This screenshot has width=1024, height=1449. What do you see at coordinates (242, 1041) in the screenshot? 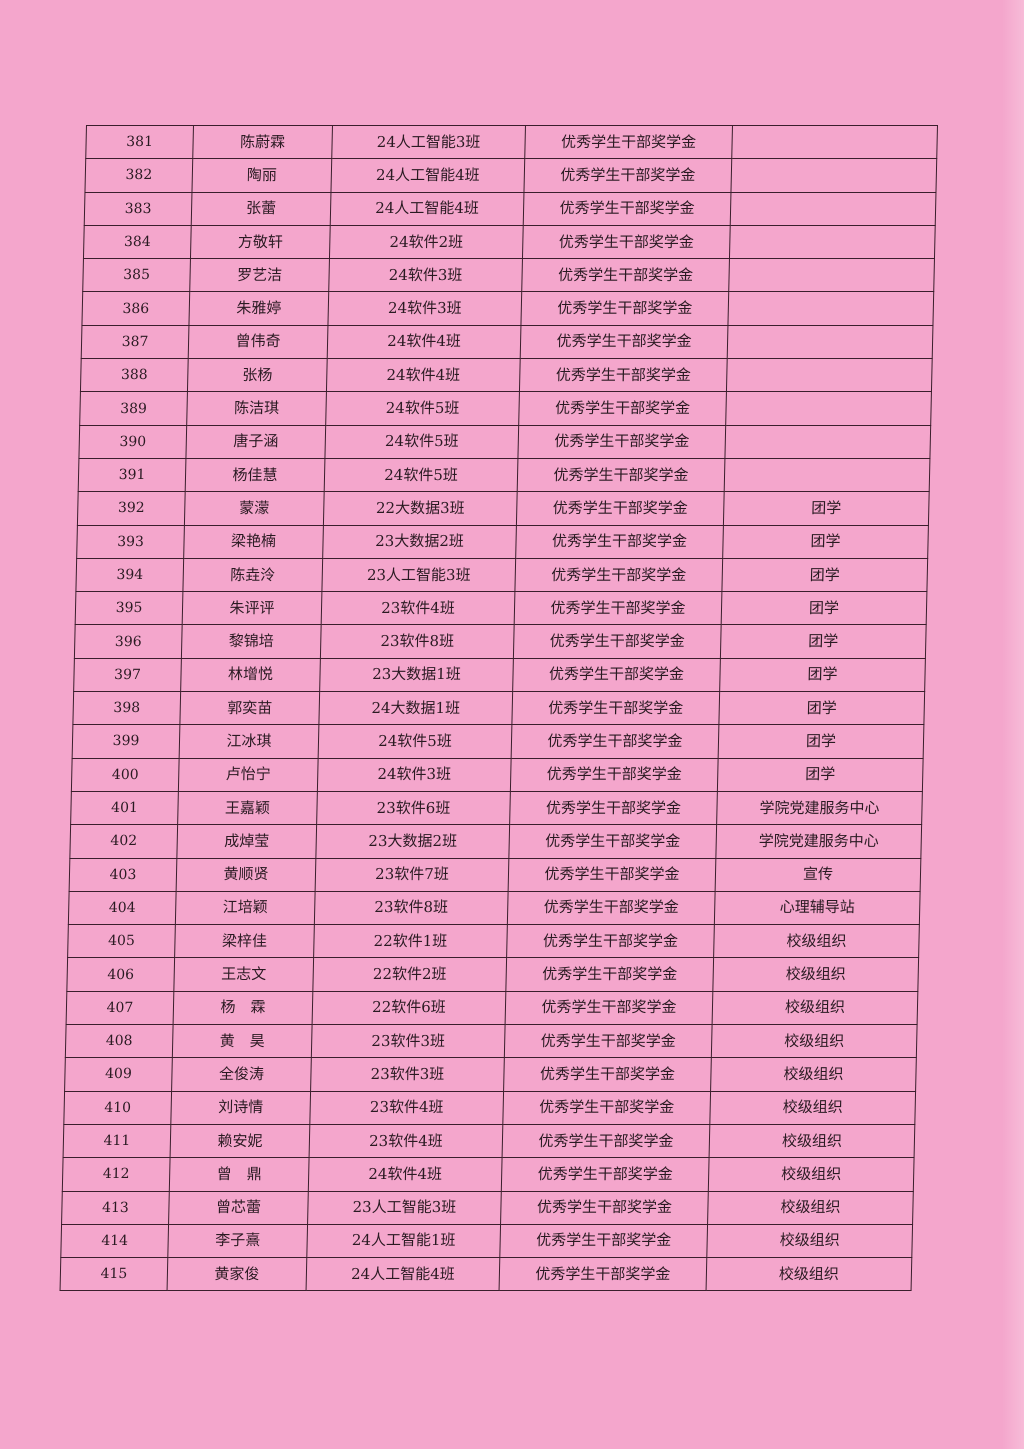
I see `student-name-cell: 黄 昊` at bounding box center [242, 1041].